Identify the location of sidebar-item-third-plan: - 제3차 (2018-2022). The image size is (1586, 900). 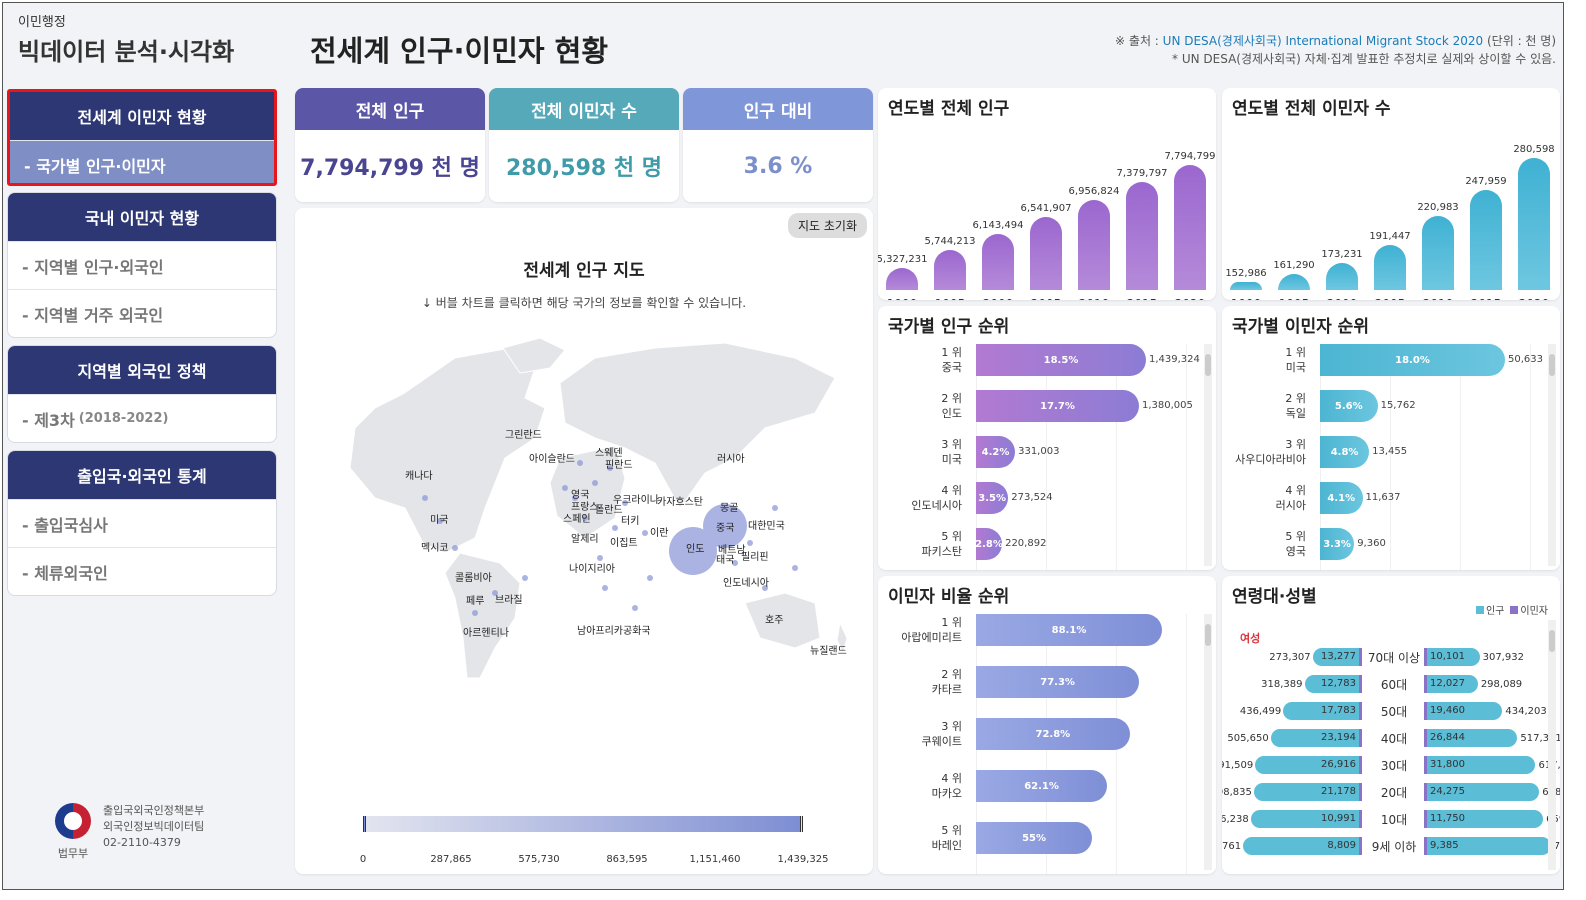
(142, 418).